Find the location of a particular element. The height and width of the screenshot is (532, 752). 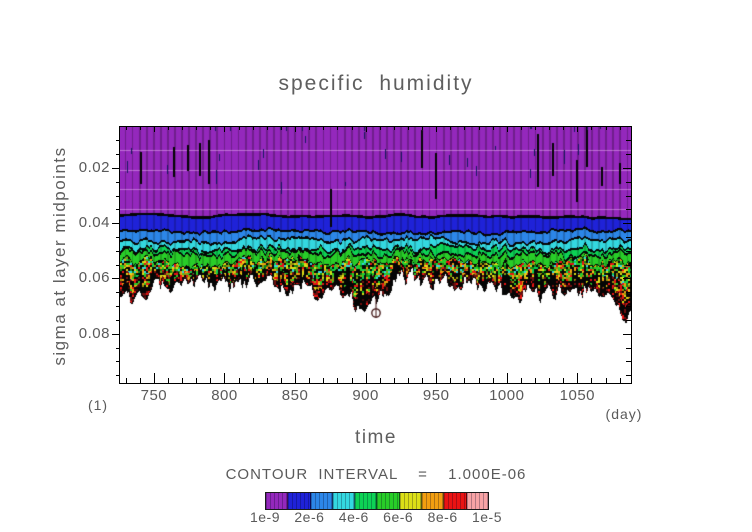

colorbar-level-label: 4e-6 is located at coordinates (353, 517).